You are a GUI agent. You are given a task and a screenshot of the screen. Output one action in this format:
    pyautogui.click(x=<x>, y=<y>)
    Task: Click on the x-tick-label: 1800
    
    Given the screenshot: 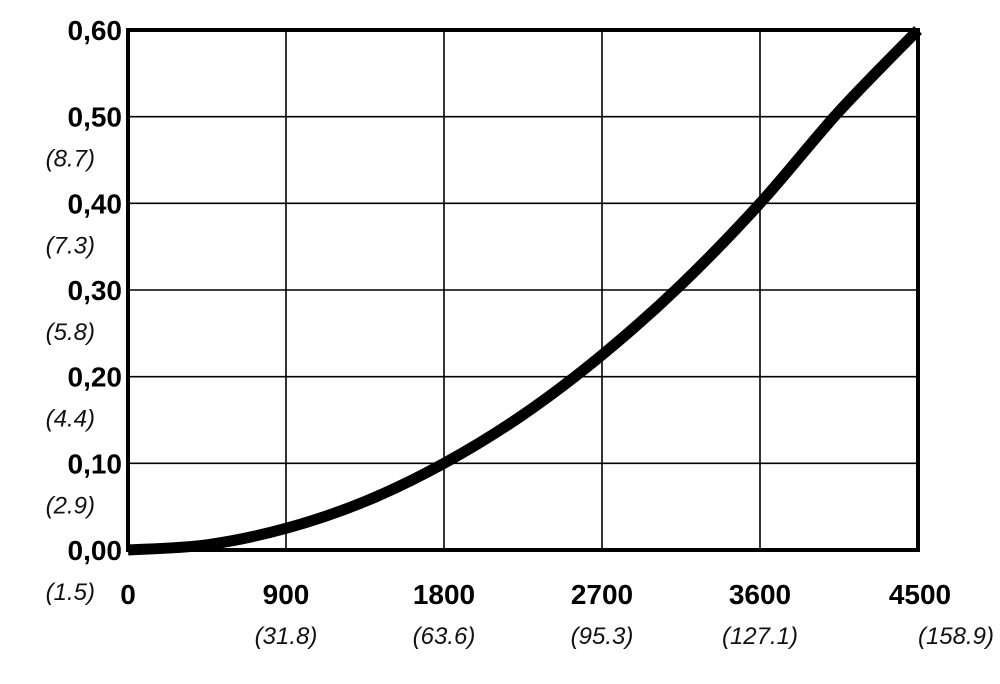 What is the action you would take?
    pyautogui.click(x=444, y=594)
    